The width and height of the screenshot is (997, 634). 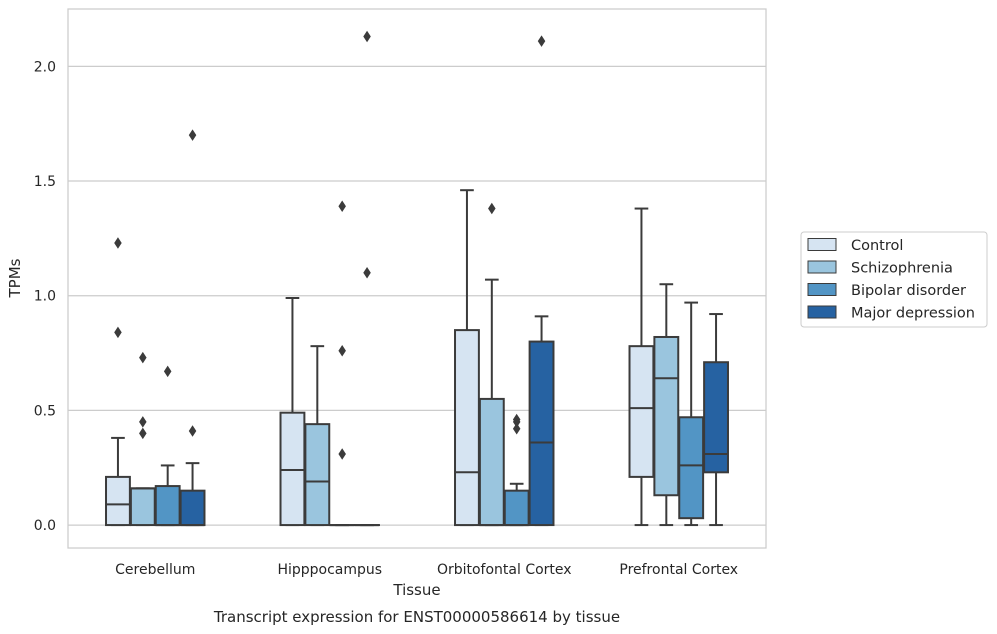 I want to click on legend-frame, so click(x=894, y=279).